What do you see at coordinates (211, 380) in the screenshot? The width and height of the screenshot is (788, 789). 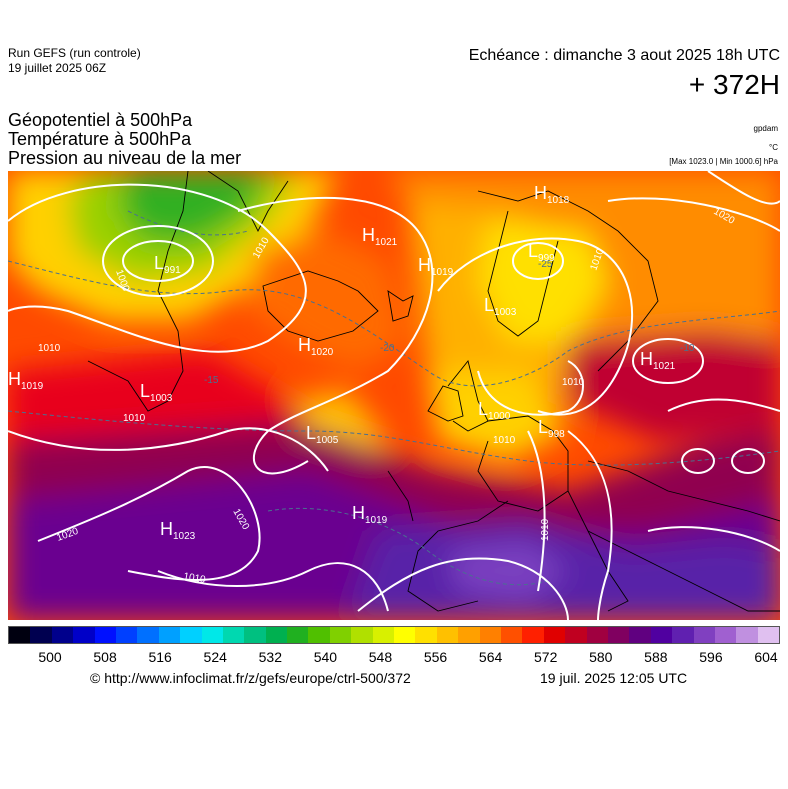 I see `temperature-label: -15` at bounding box center [211, 380].